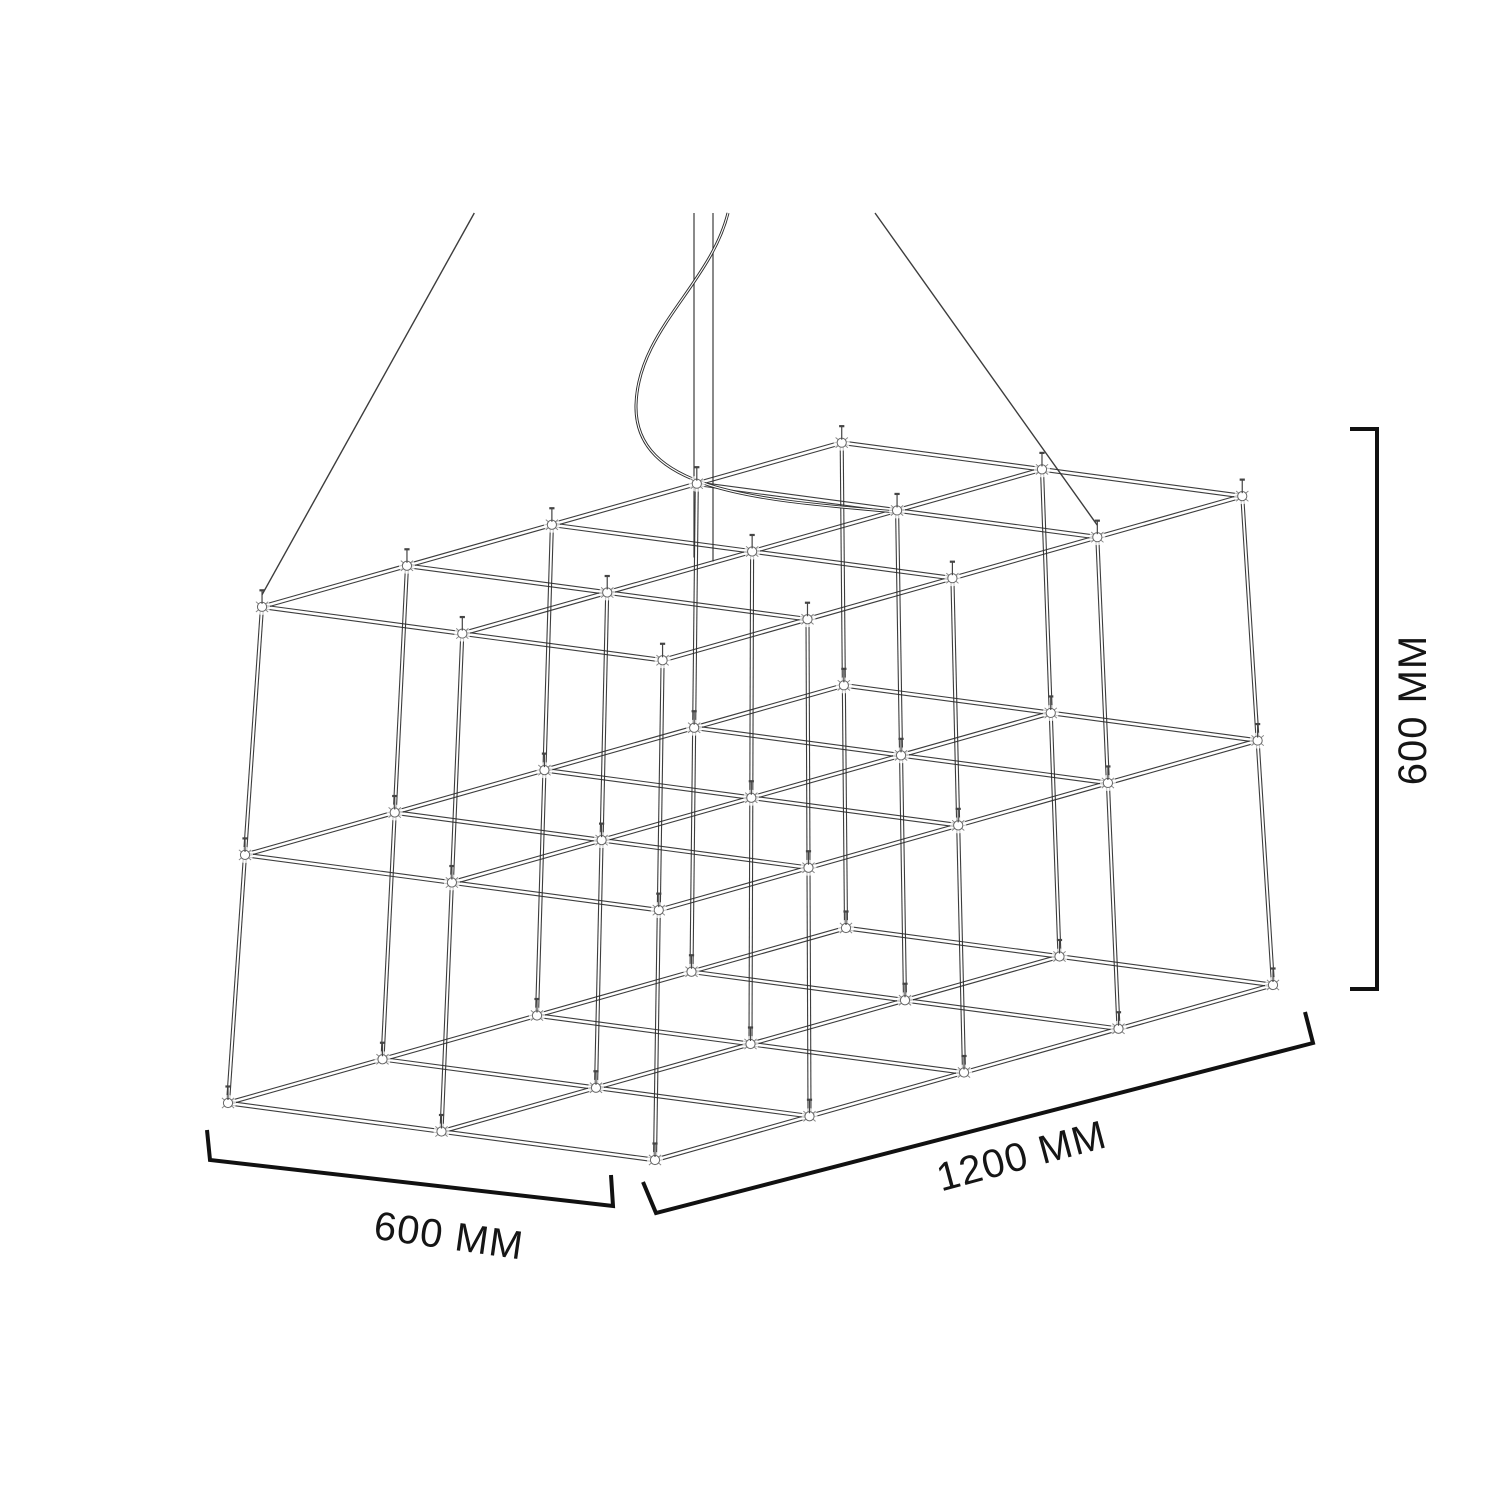 Image resolution: width=1500 pixels, height=1500 pixels. I want to click on power-cord, so click(766, 363).